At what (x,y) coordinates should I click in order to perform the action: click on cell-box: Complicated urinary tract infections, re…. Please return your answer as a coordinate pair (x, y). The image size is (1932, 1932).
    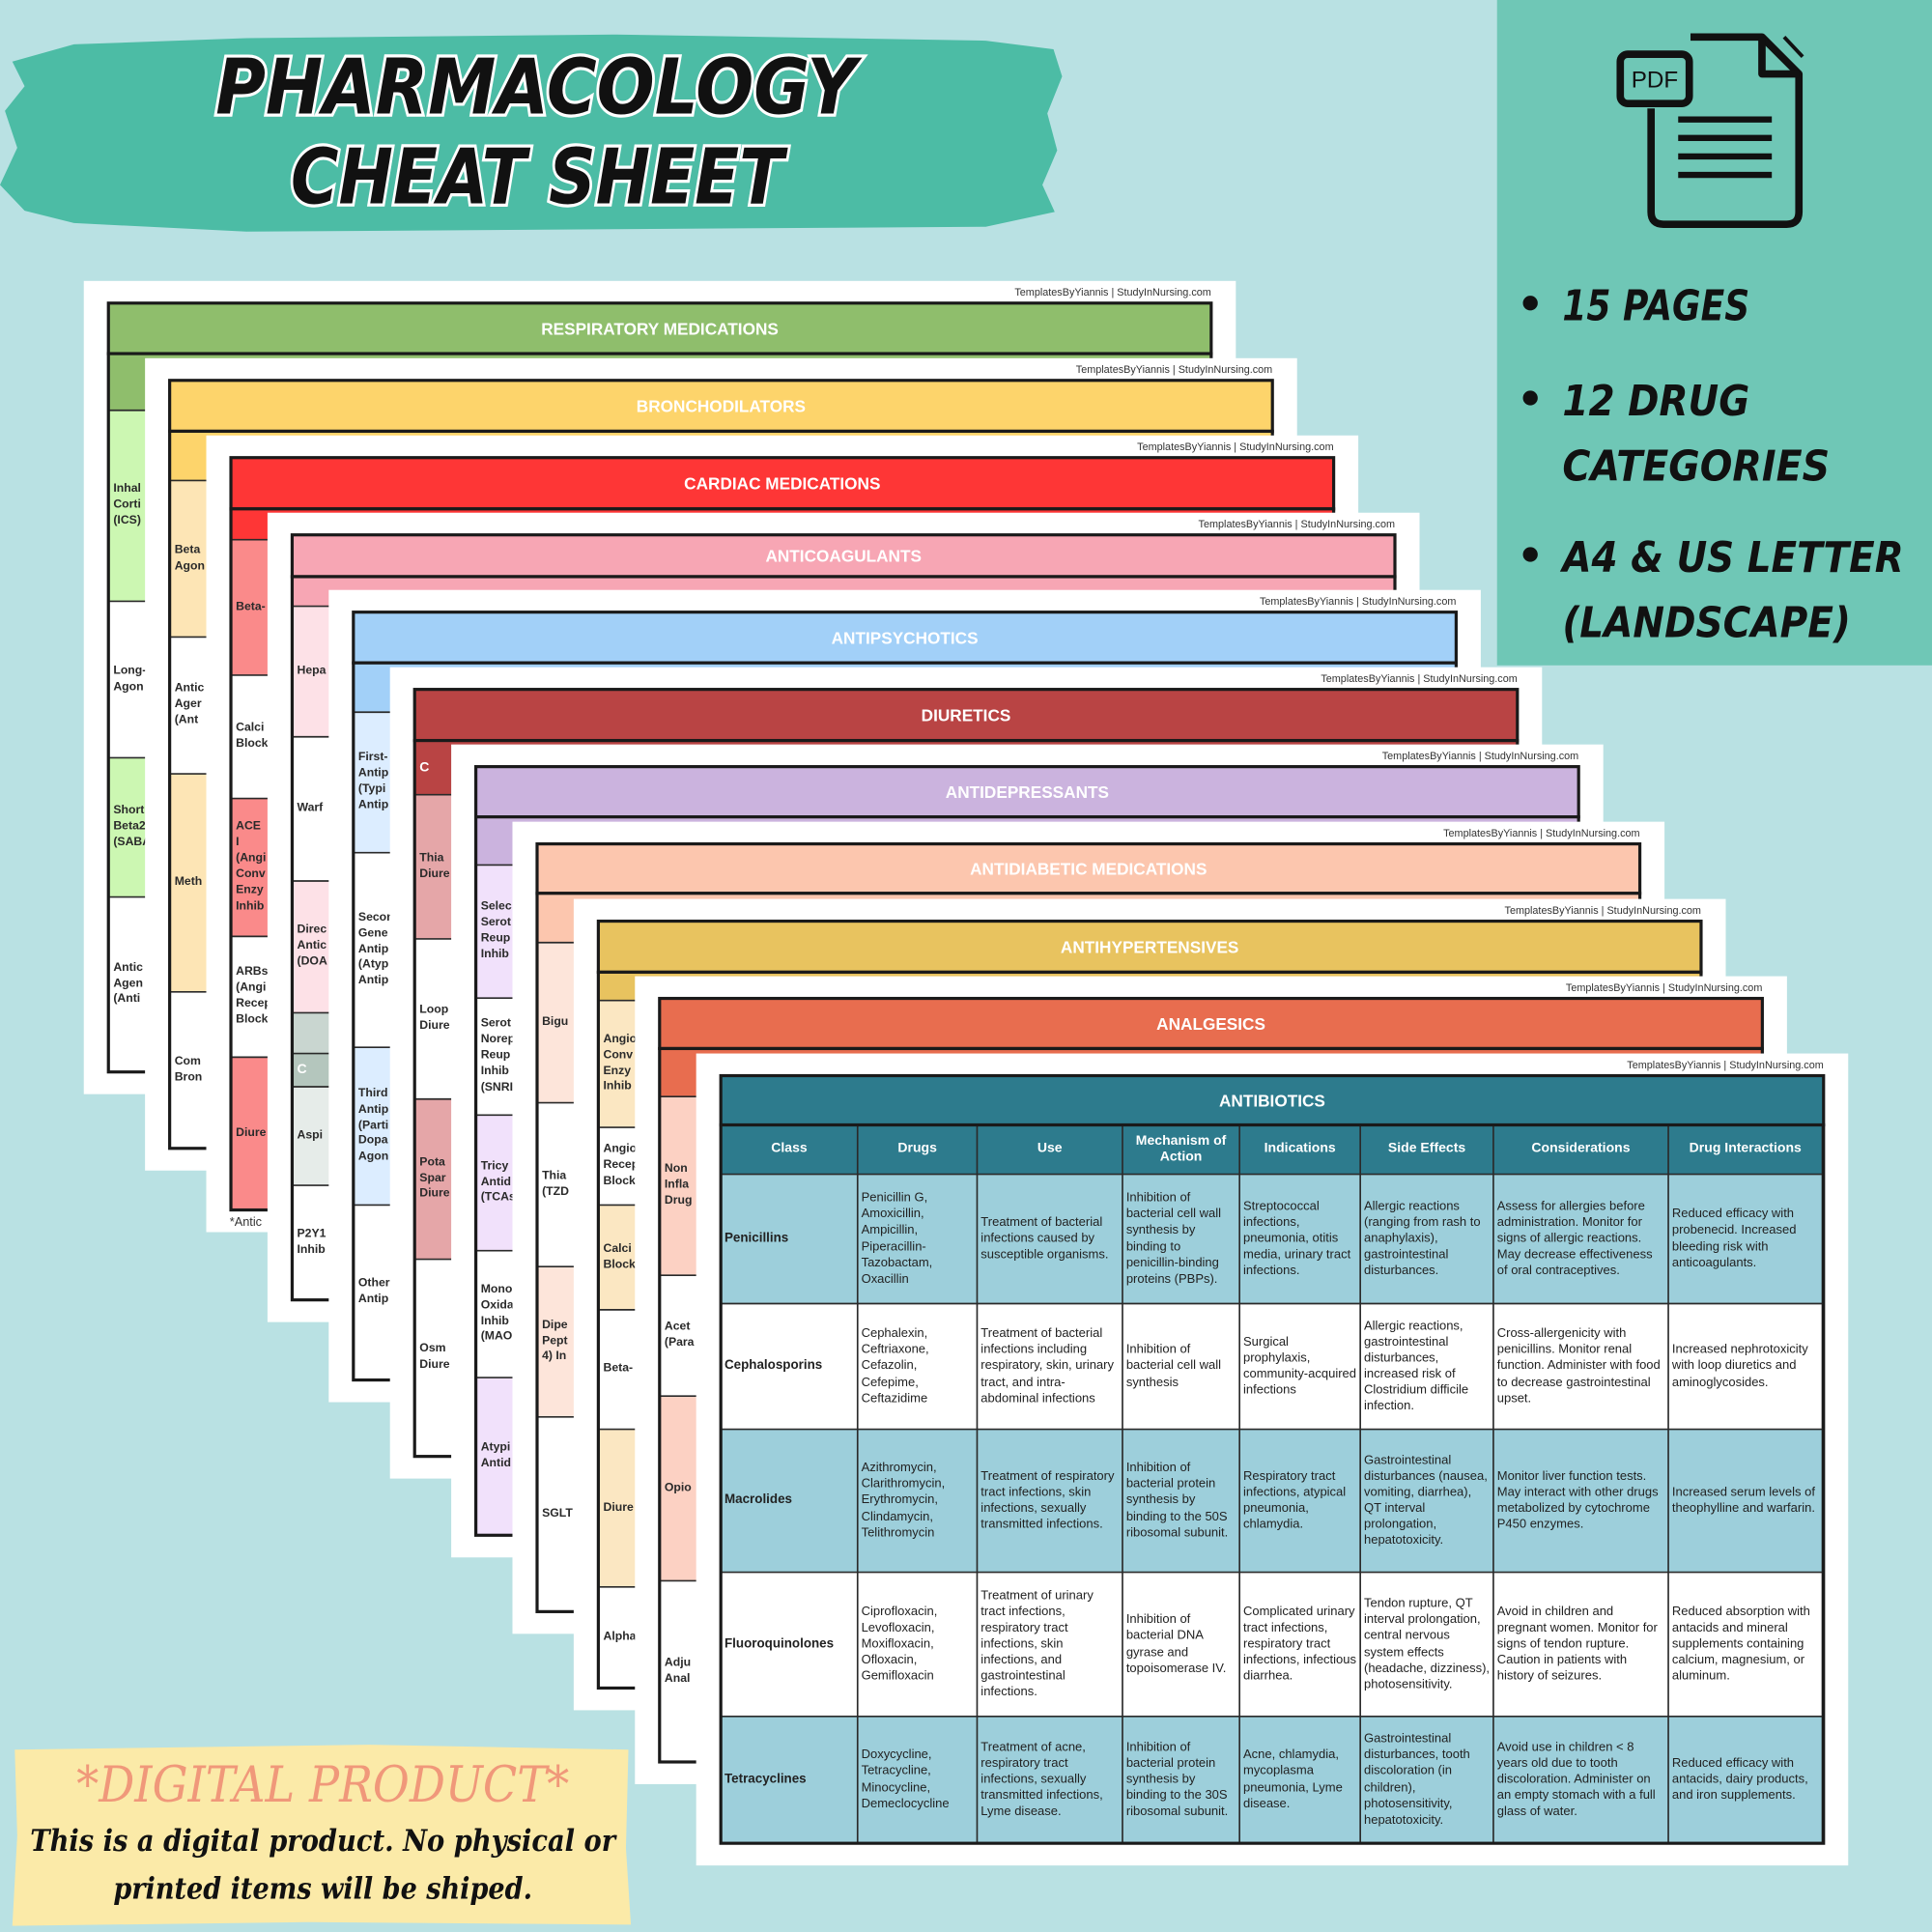
    Looking at the image, I should click on (1299, 1644).